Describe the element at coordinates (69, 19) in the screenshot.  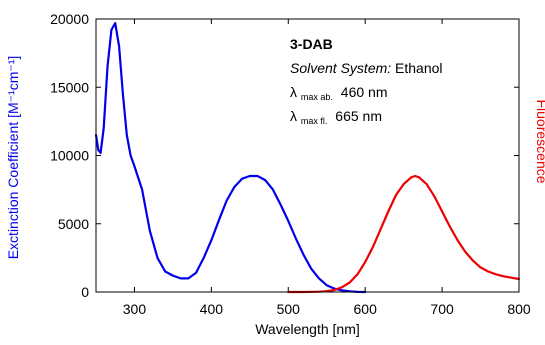
I see `y-tick-label: 20000` at that location.